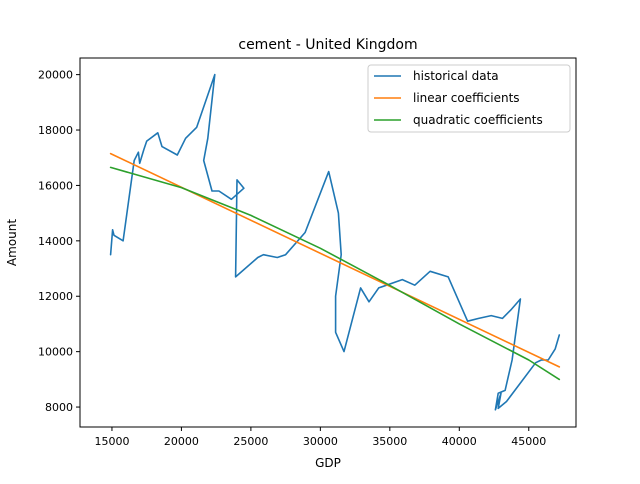 This screenshot has width=640, height=484. Describe the element at coordinates (327, 45) in the screenshot. I see `chart-title: cement - United Kingdom` at that location.